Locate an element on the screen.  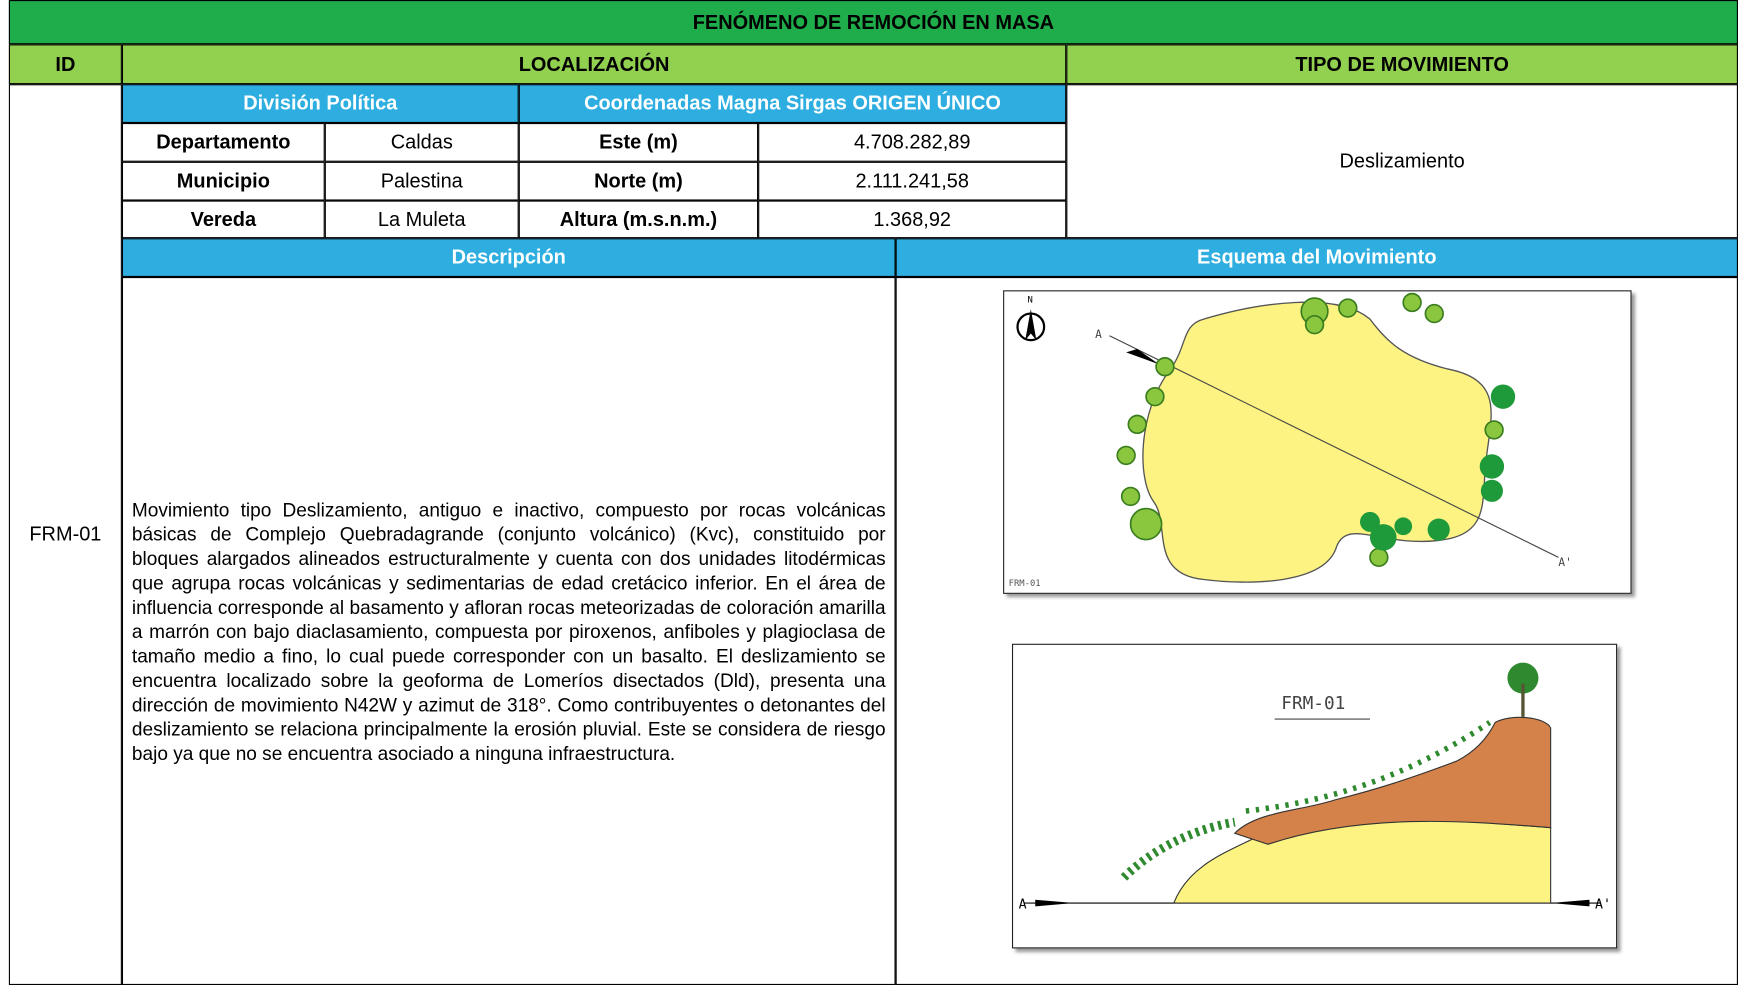
field-label: Norte (m) is located at coordinates (638, 181).